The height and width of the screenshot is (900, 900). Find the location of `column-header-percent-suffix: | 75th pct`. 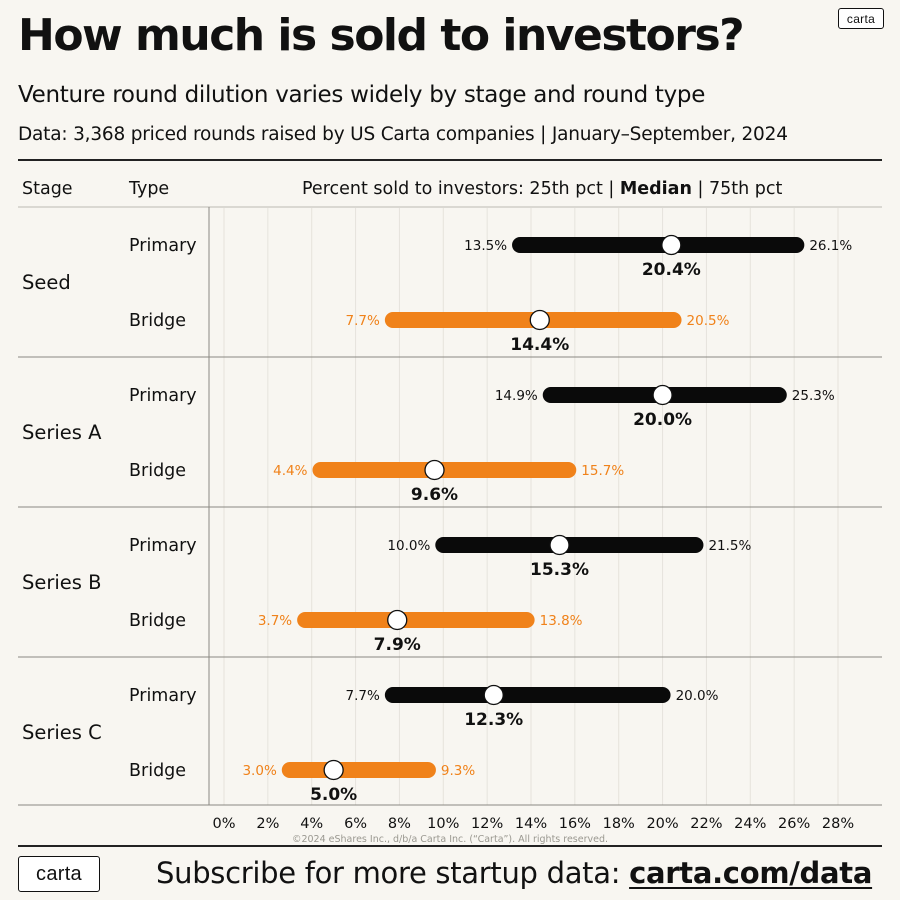

column-header-percent-suffix: | 75th pct is located at coordinates (737, 189).